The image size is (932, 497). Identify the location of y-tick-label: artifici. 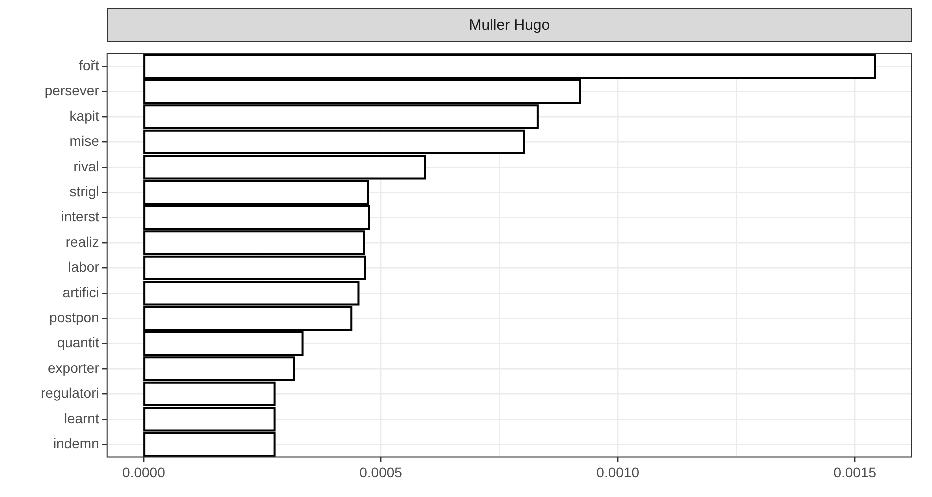
(81, 292).